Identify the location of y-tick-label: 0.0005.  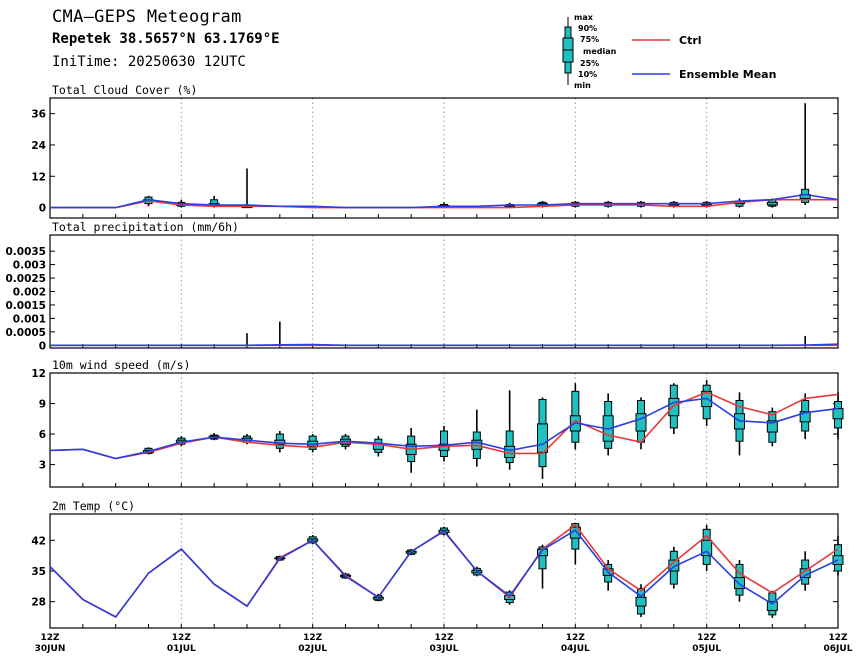
(25, 333).